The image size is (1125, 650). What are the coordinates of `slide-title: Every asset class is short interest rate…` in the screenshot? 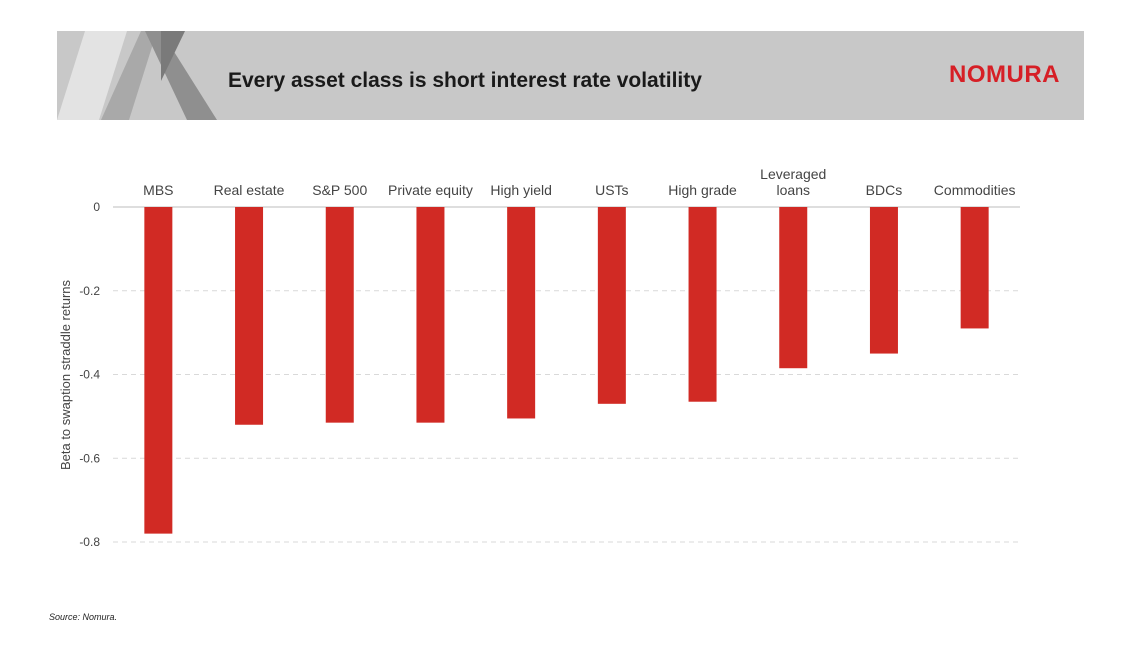 It's located at (465, 80).